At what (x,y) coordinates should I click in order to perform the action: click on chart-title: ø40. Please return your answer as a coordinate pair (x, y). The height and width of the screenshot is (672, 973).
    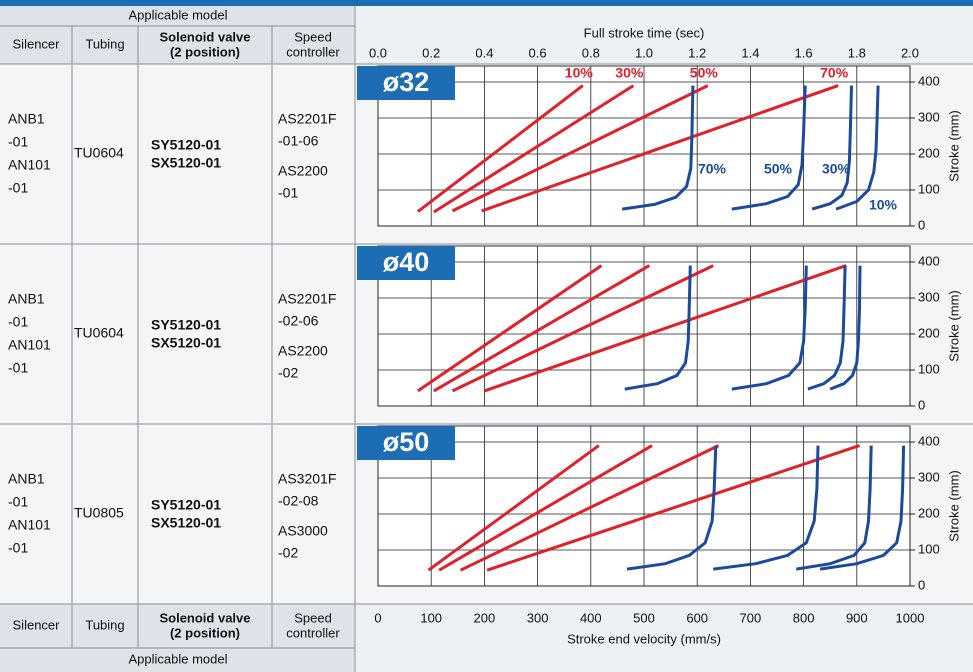
    Looking at the image, I should click on (406, 262).